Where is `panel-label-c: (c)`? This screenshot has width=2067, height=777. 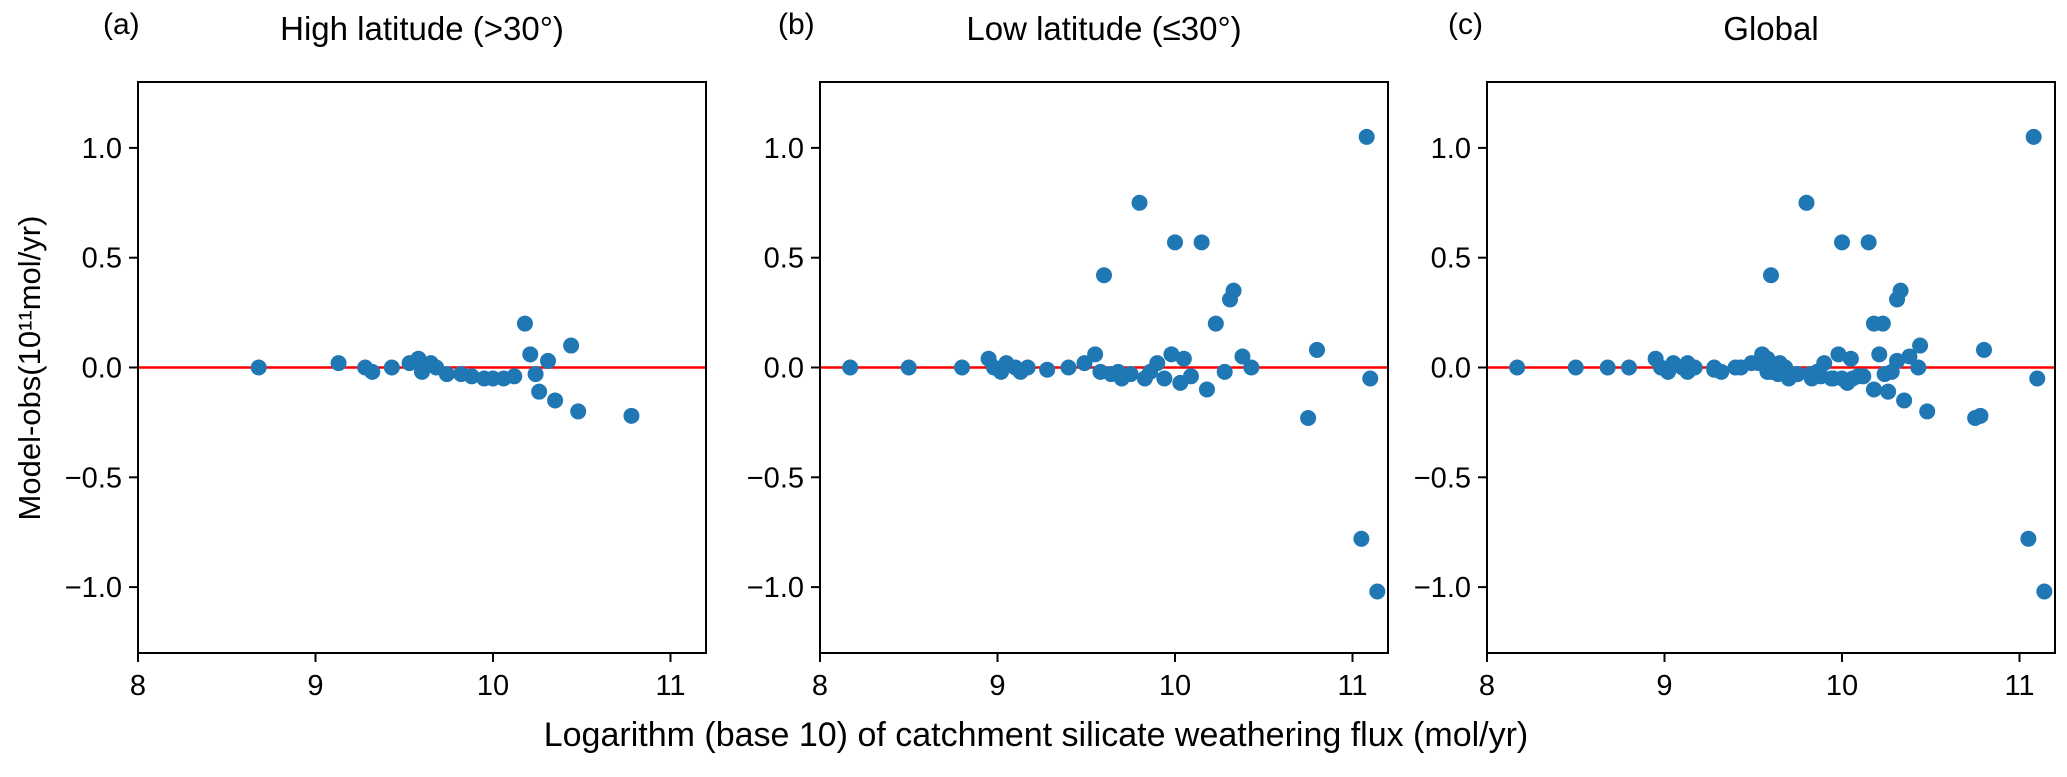
panel-label-c: (c) is located at coordinates (1465, 24).